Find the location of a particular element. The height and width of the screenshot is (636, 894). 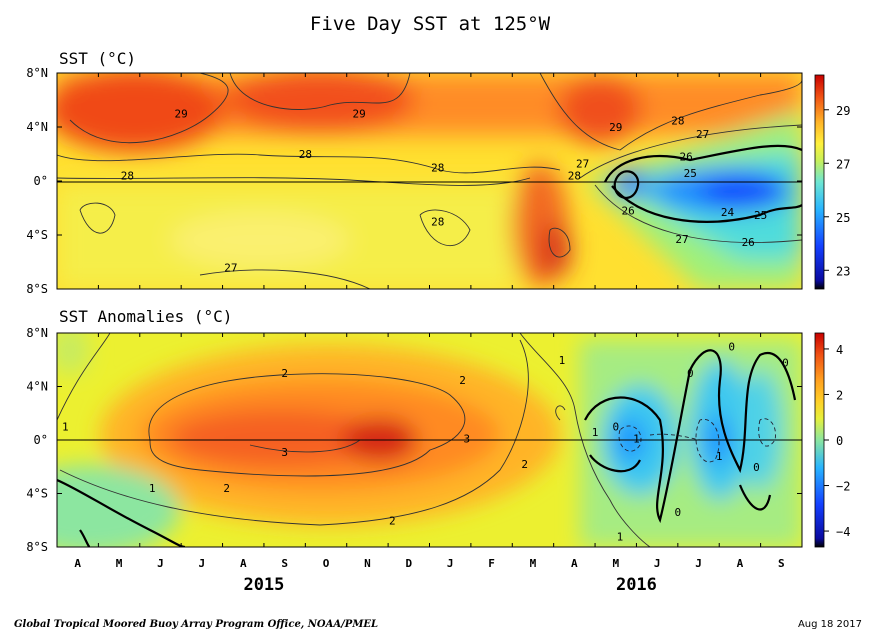

colorbar-tick-label: 4 is located at coordinates (839, 350).